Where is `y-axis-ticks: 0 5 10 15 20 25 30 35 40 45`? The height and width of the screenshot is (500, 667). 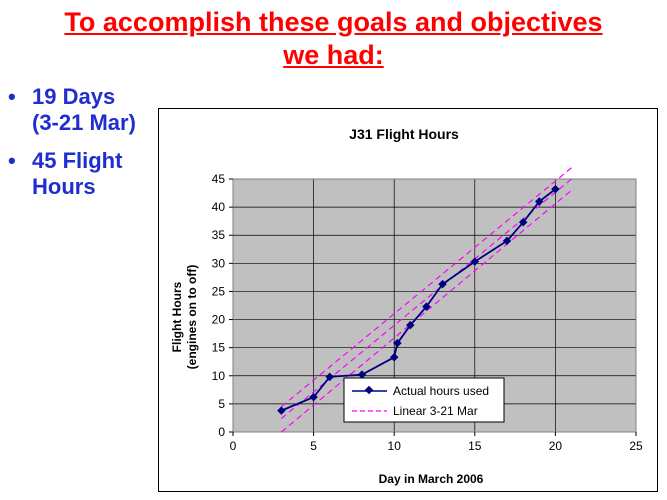 y-axis-ticks: 0 5 10 15 20 25 30 35 40 45 is located at coordinates (222, 305).